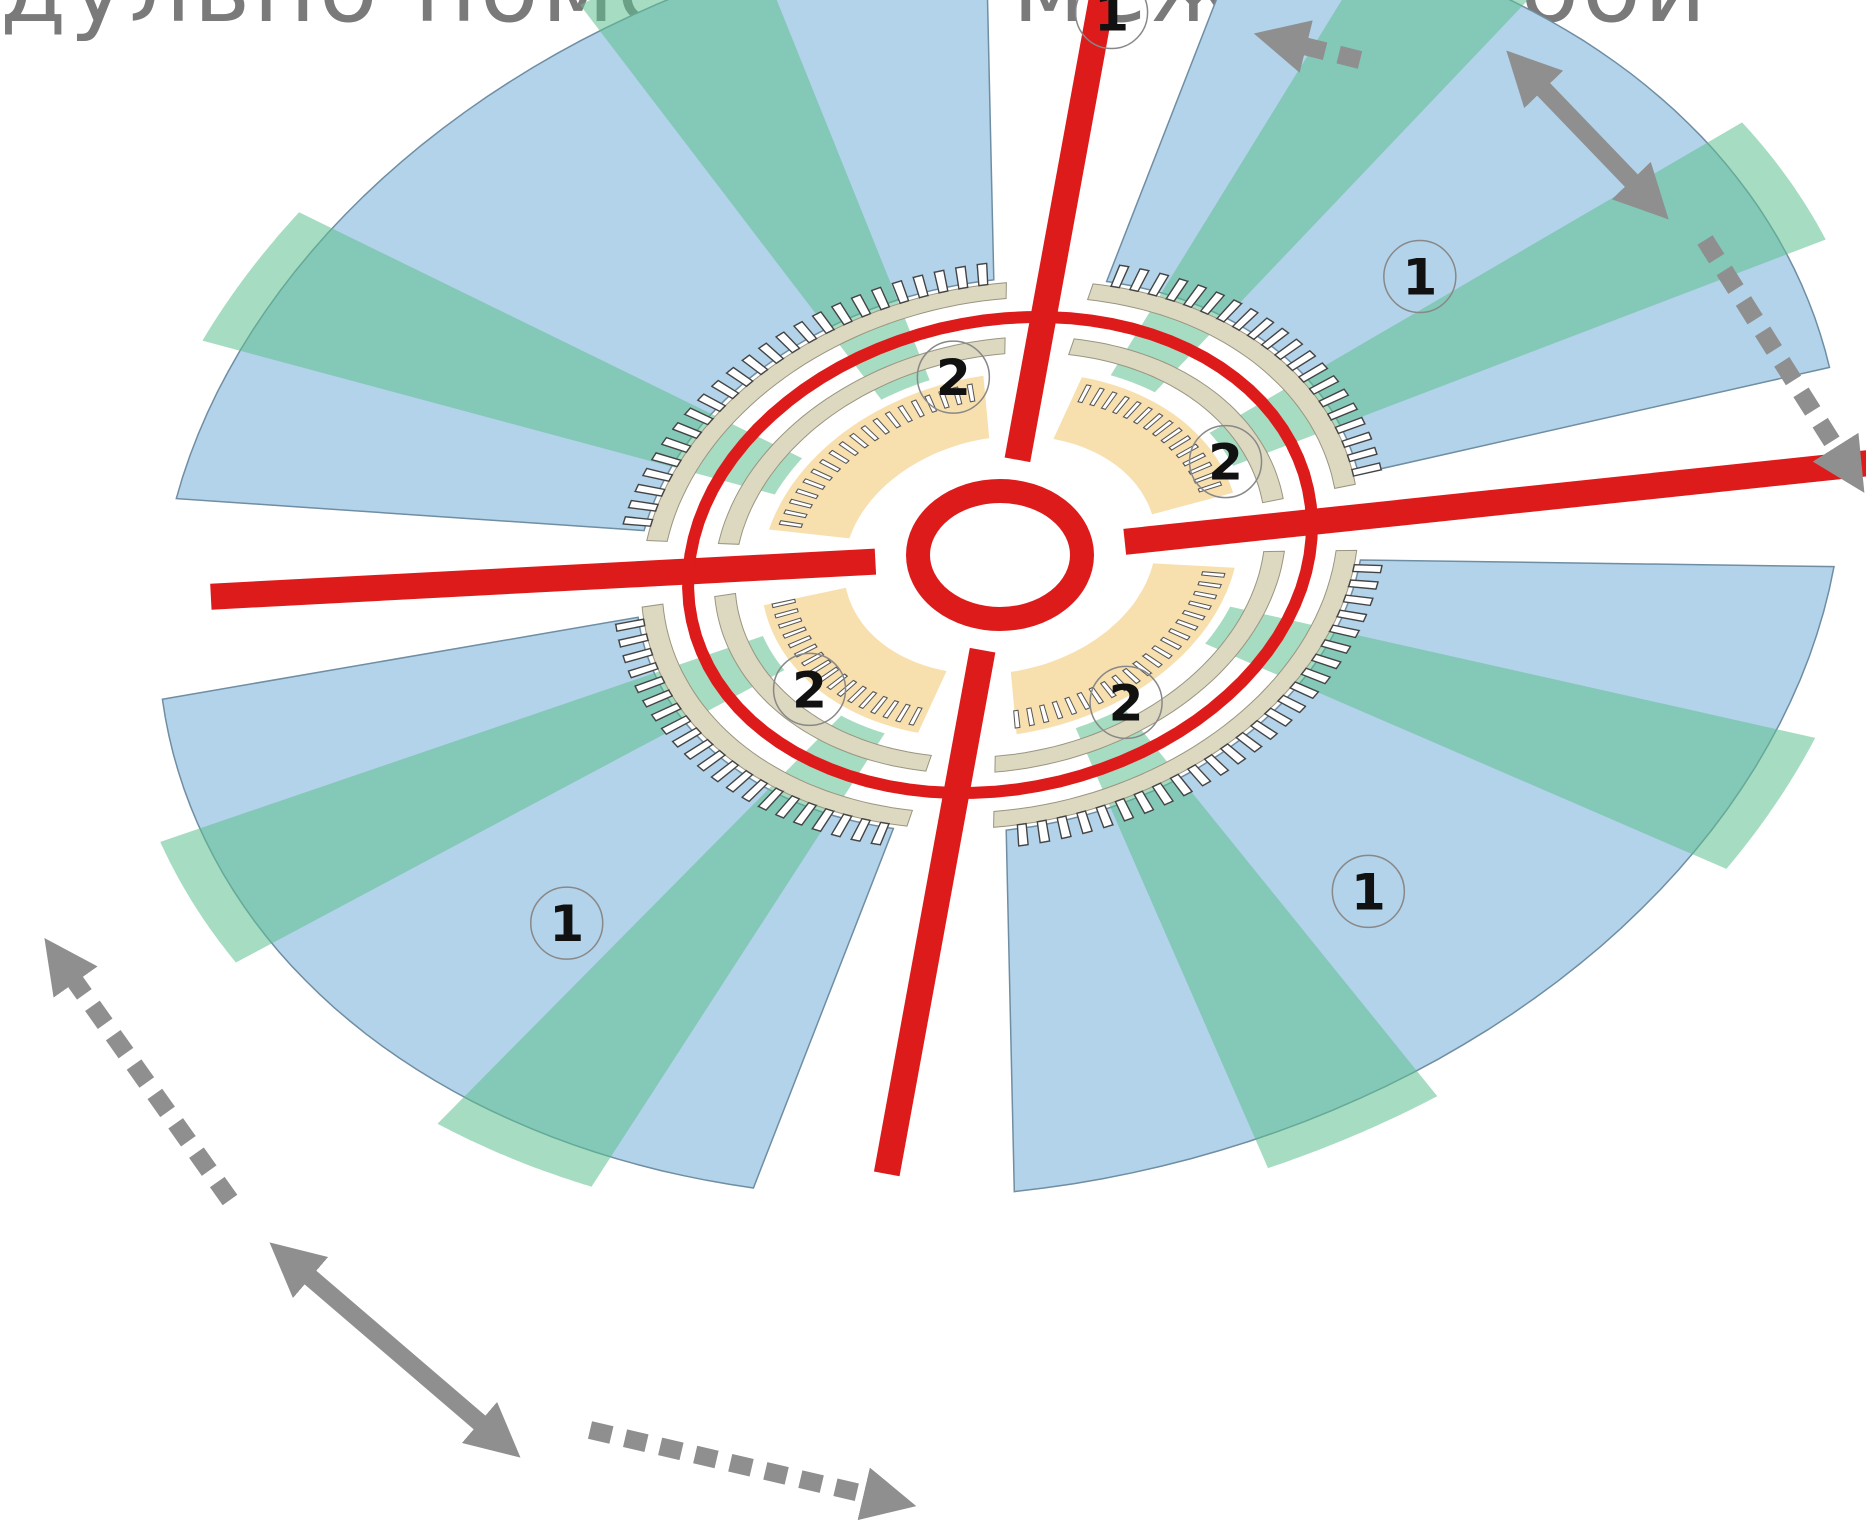 This screenshot has width=1866, height=1539. Describe the element at coordinates (1126, 702) in the screenshot. I see `marker-circle-m8` at that location.